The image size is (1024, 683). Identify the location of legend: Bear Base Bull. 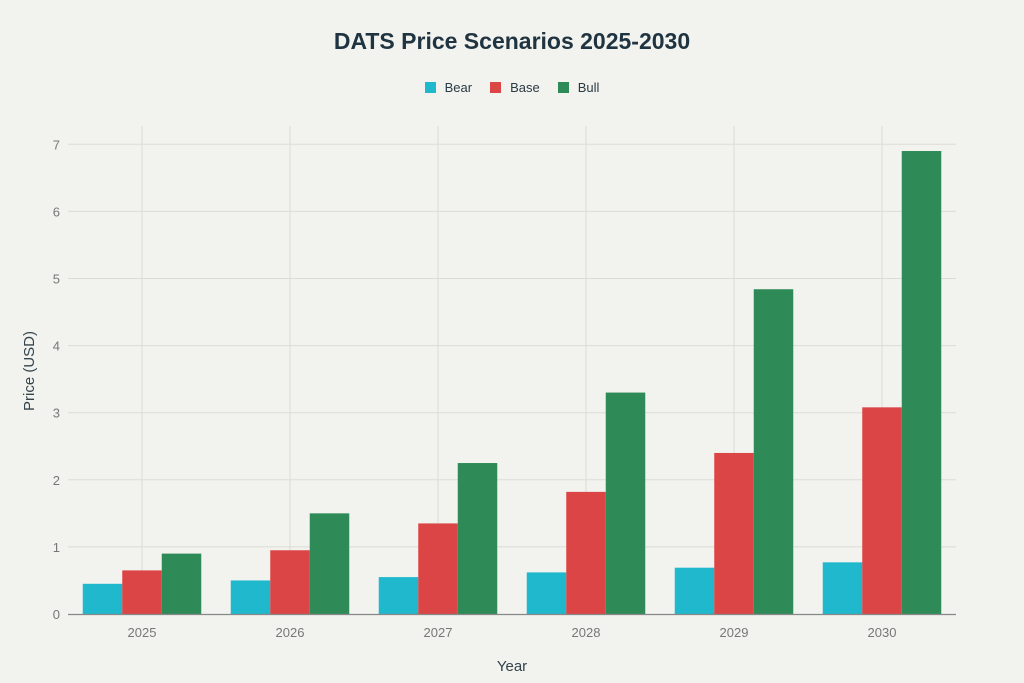
(512, 87).